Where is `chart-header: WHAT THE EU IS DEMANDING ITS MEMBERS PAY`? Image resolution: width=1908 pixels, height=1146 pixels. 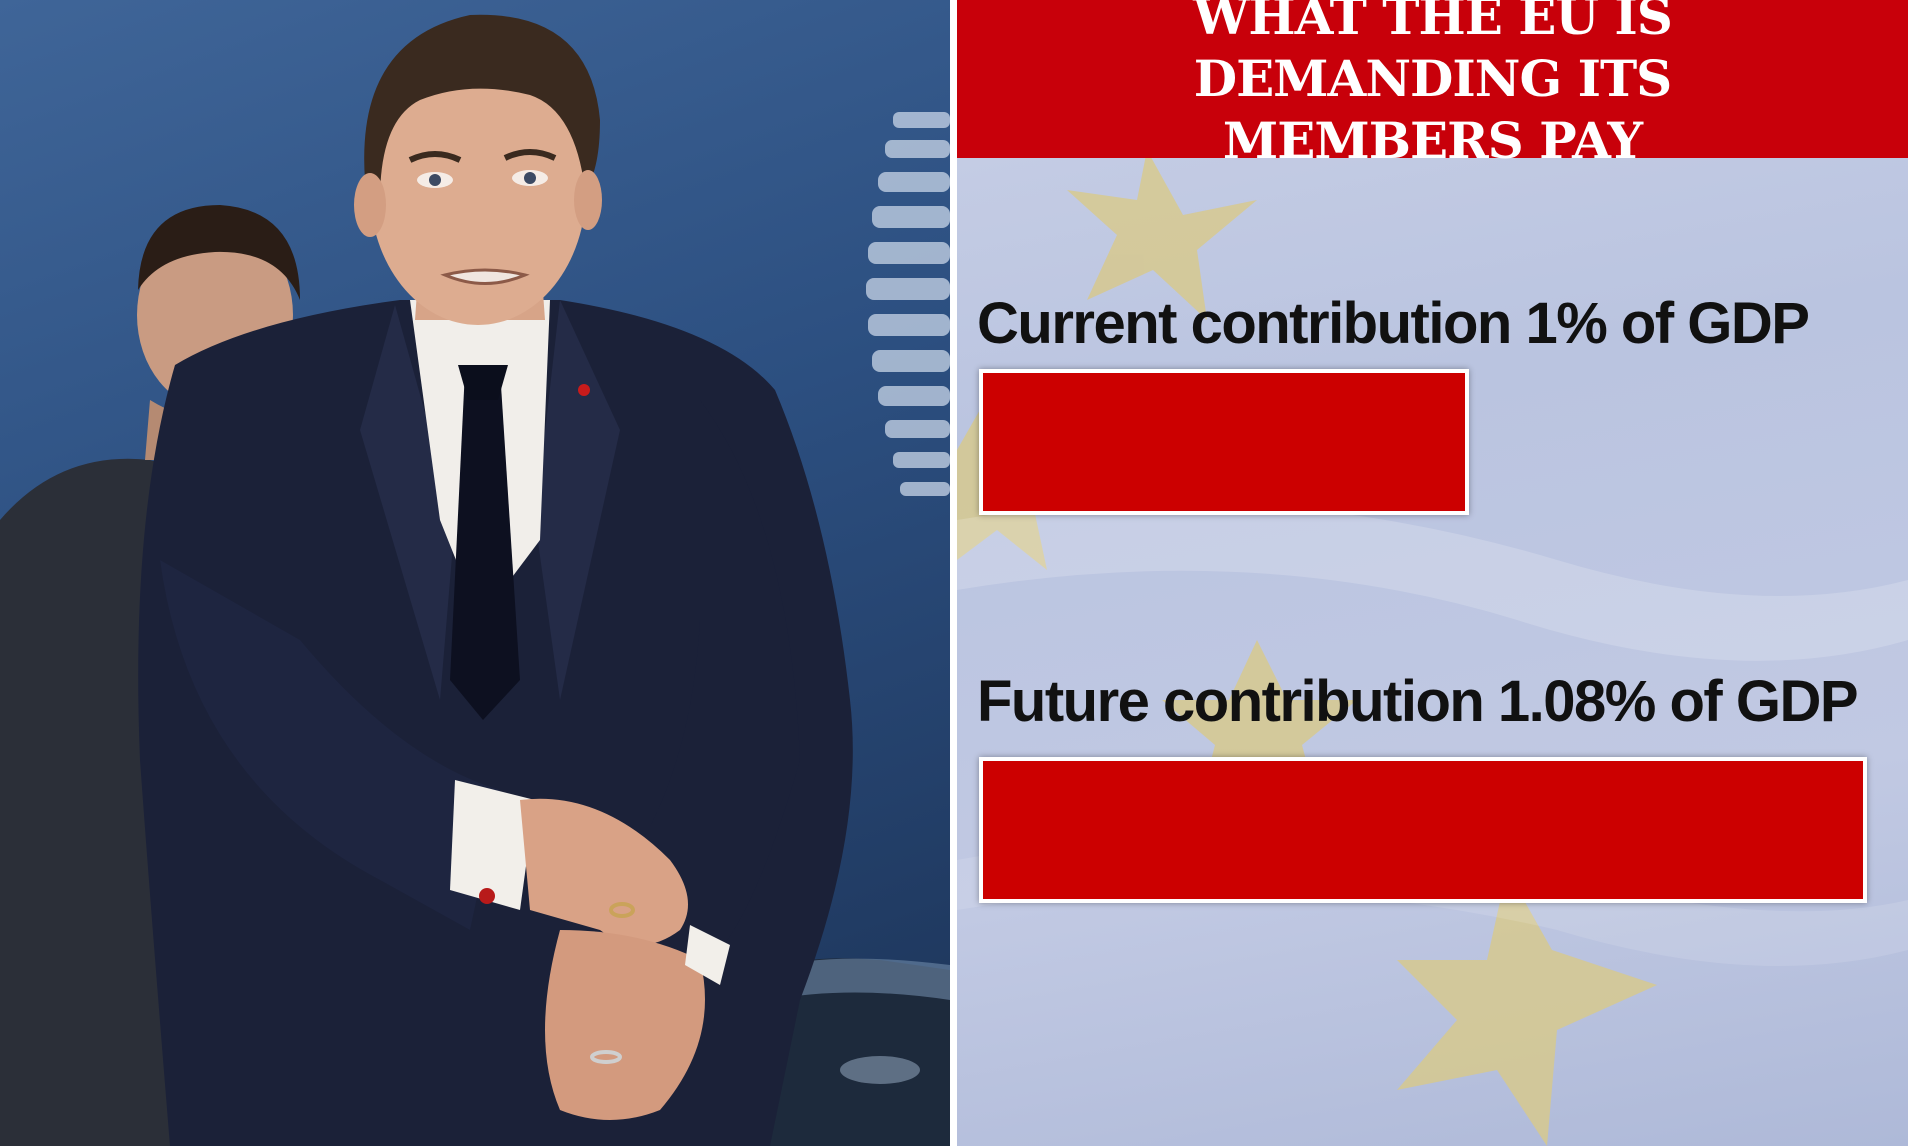 chart-header: WHAT THE EU IS DEMANDING ITS MEMBERS PAY is located at coordinates (1432, 85).